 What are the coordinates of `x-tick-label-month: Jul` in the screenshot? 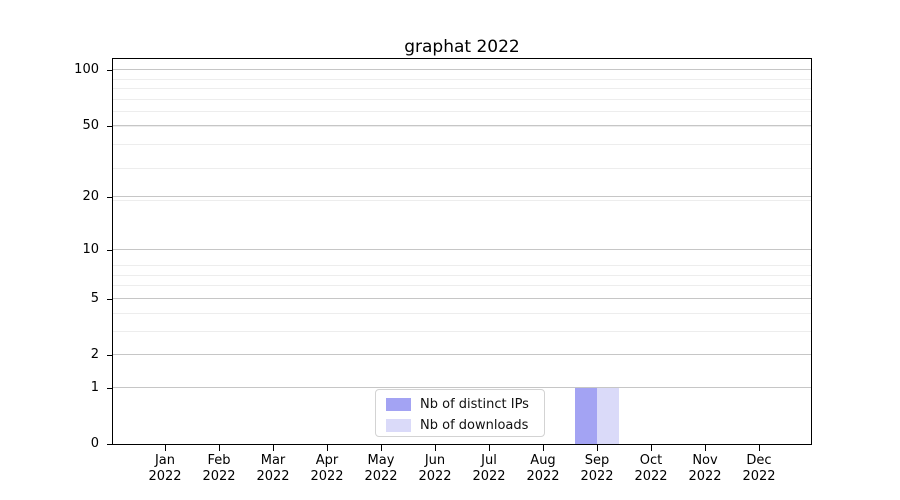 It's located at (489, 460).